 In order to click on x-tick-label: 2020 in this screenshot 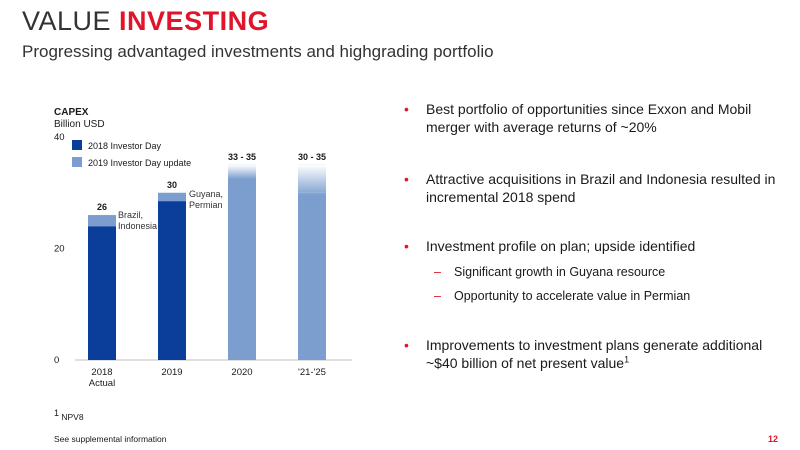, I will do `click(241, 372)`.